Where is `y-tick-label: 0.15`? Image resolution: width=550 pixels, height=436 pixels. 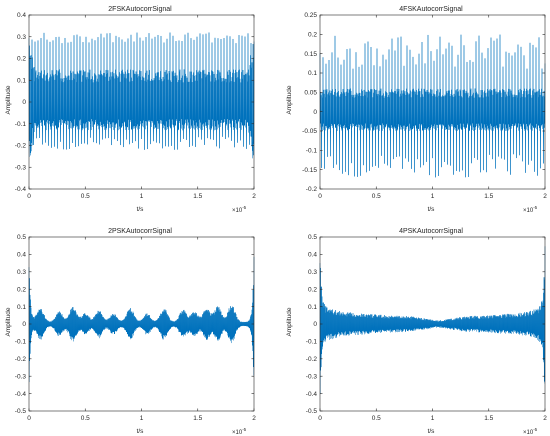
y-tick-label: 0.15 is located at coordinates (310, 54).